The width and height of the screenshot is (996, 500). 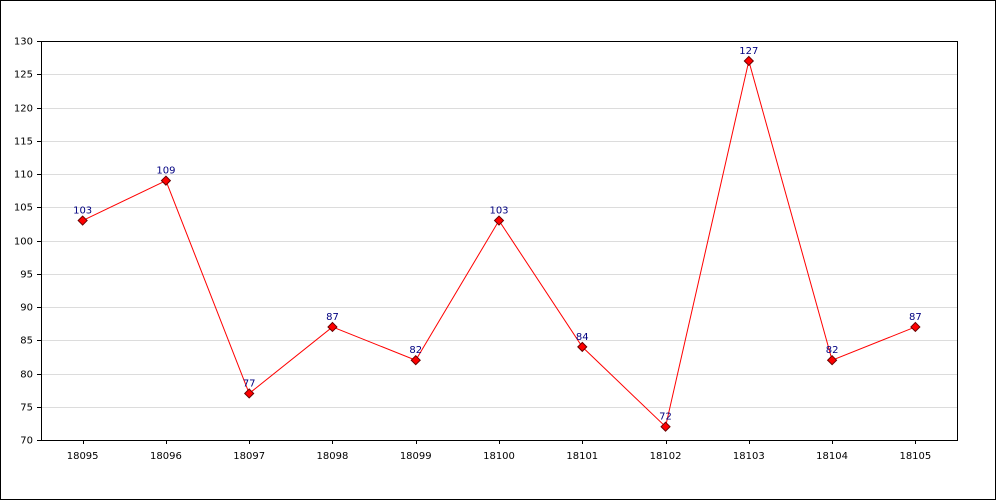 What do you see at coordinates (499, 456) in the screenshot?
I see `x-tick-label: 18100` at bounding box center [499, 456].